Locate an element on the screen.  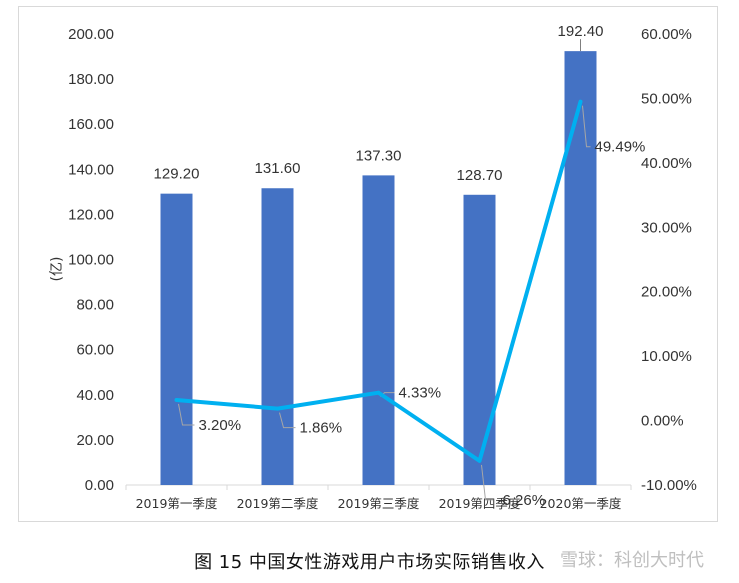
y2-tick-label: 50.00% is located at coordinates (666, 98).